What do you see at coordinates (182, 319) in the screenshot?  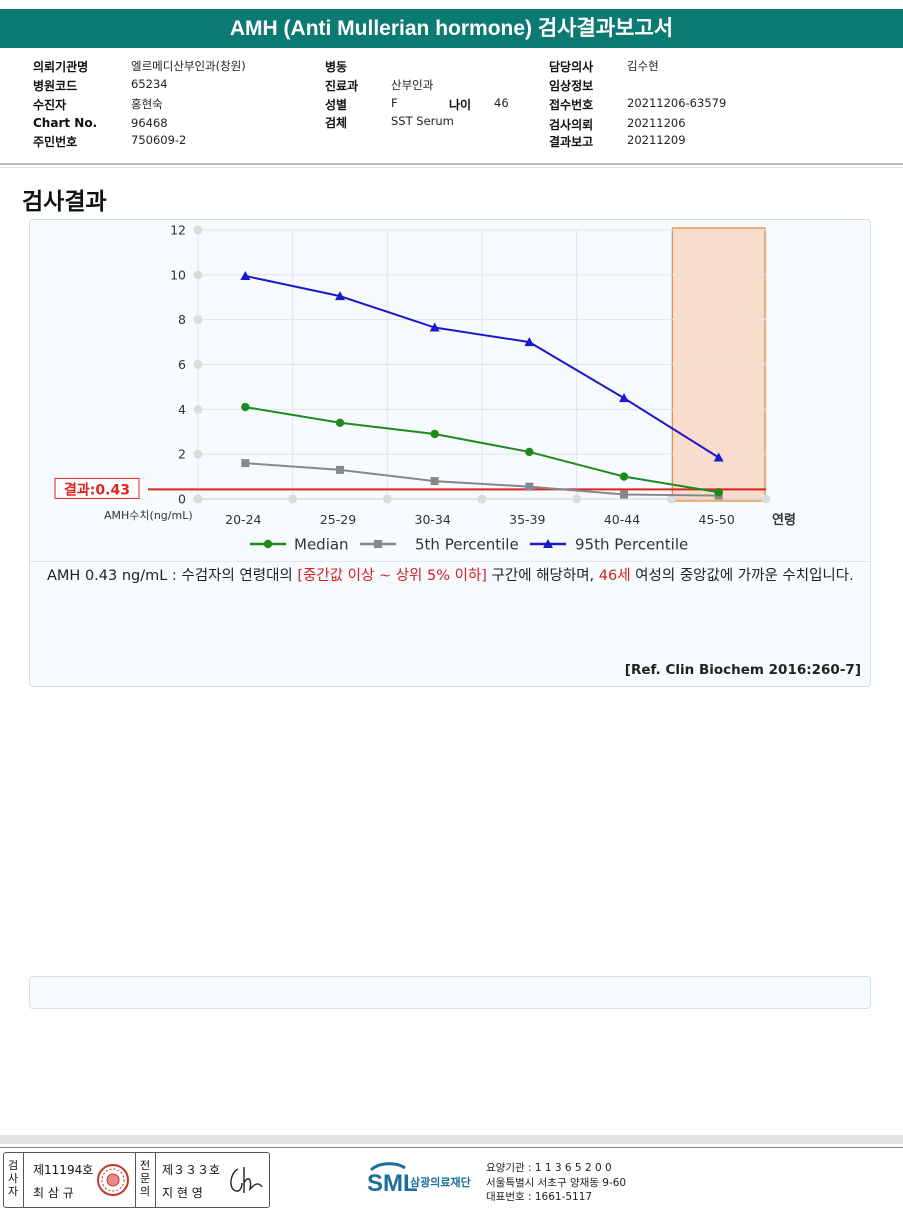 I see `y-tick-label: 8` at bounding box center [182, 319].